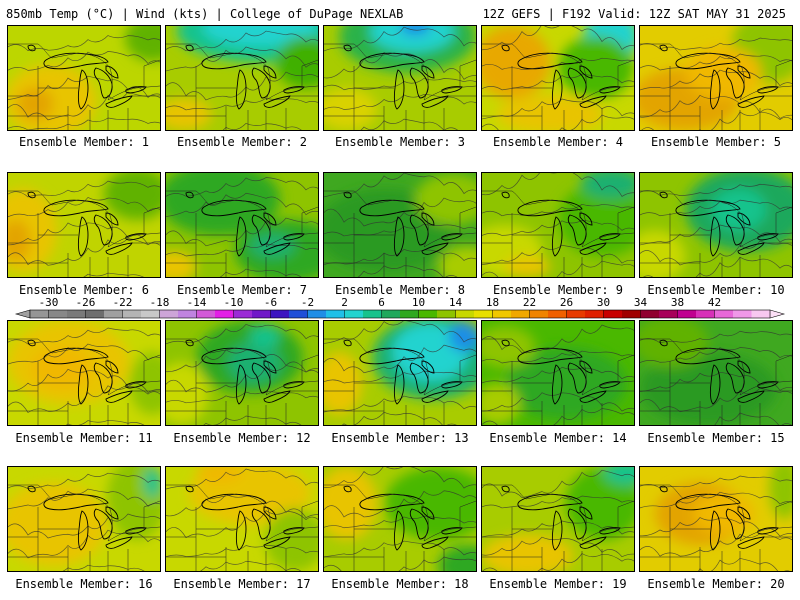  What do you see at coordinates (529, 302) in the screenshot?
I see `colorbar-tick-label: 22` at bounding box center [529, 302].